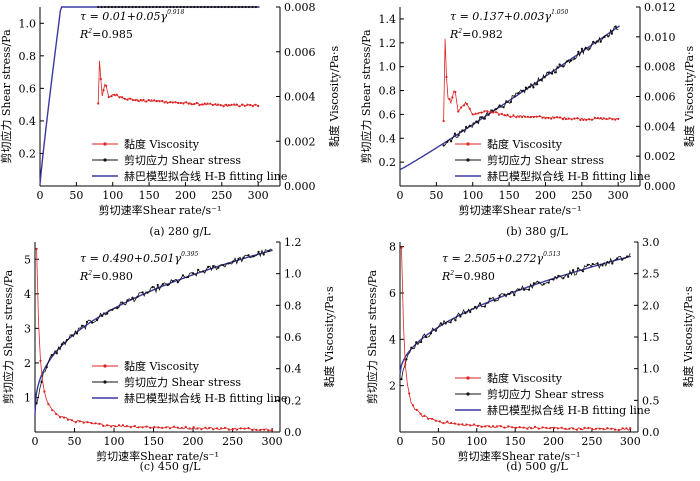 This screenshot has width=700, height=481. What do you see at coordinates (651, 337) in the screenshot?
I see `y-right-tick-label: 1.5` at bounding box center [651, 337].